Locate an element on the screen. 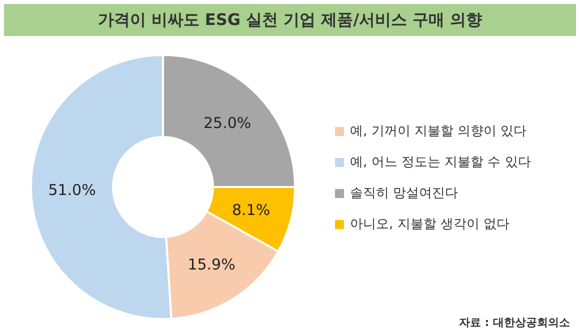  chart-title: 가격이 비싸도 ESG 실천 기업 제품/서비스 구매 의향 is located at coordinates (290, 20).